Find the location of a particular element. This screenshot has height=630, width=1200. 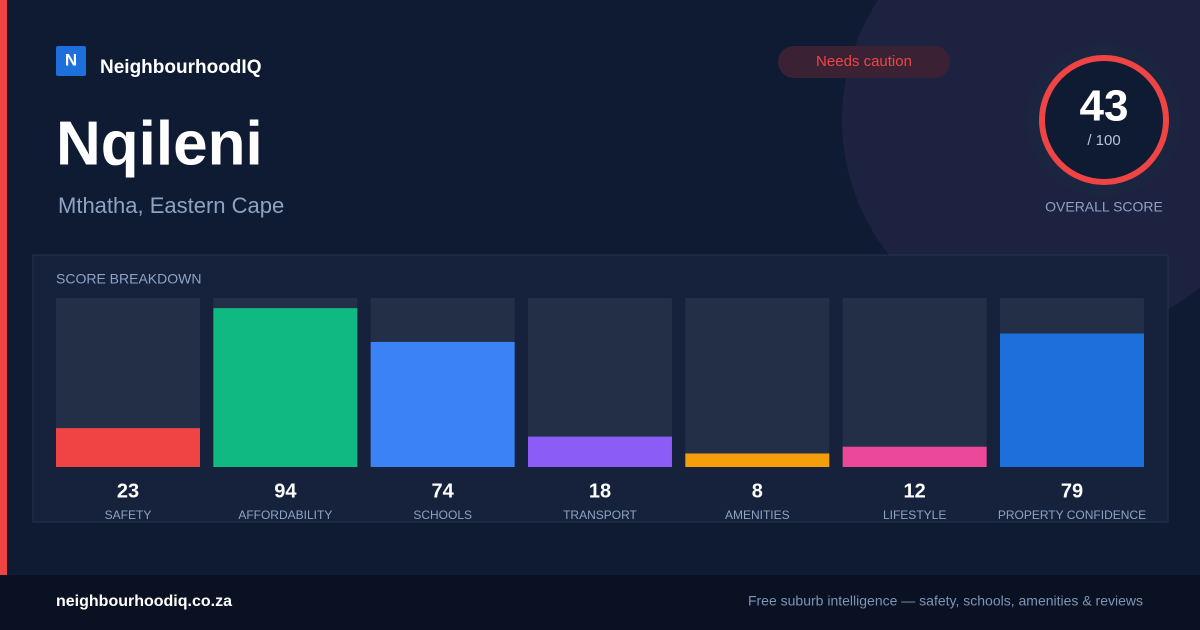

score-max: / 100 is located at coordinates (1103, 140).